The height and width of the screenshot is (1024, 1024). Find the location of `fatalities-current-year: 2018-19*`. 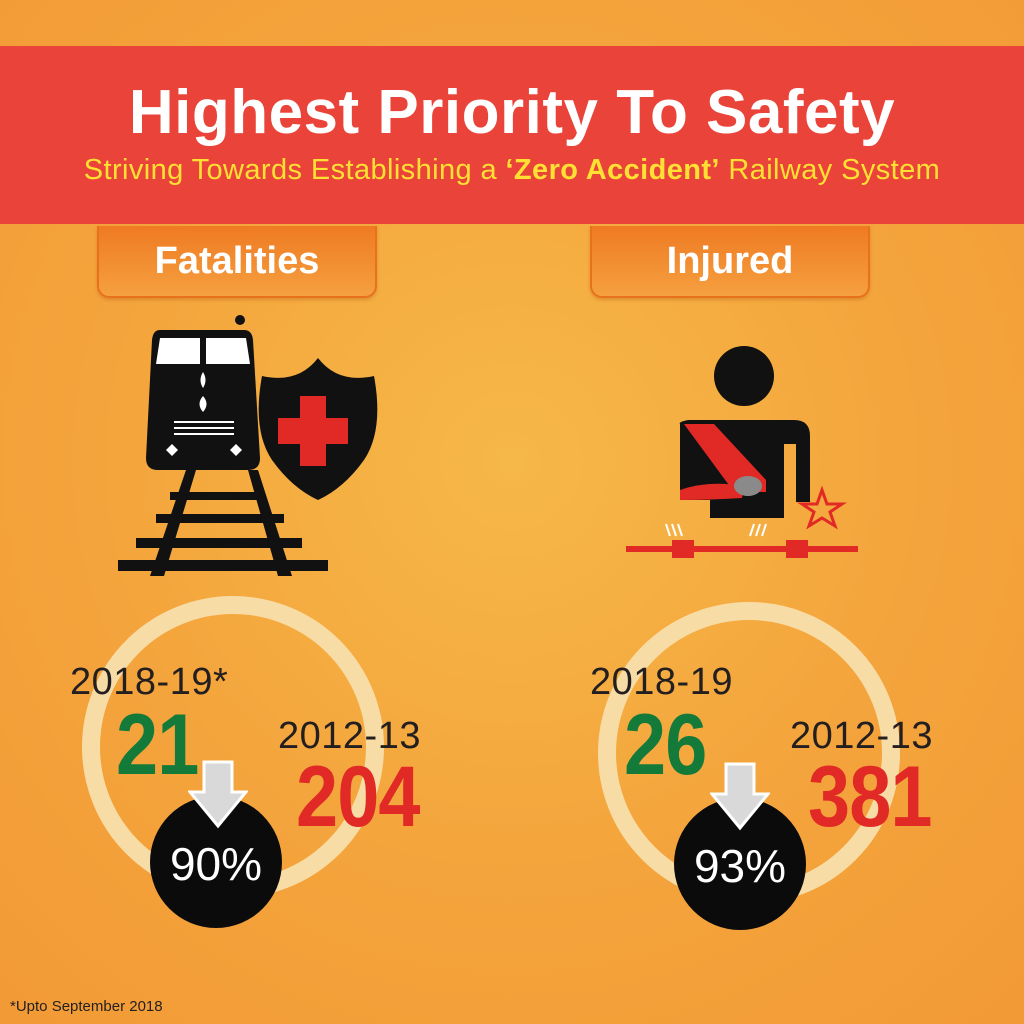

fatalities-current-year: 2018-19* is located at coordinates (149, 682).